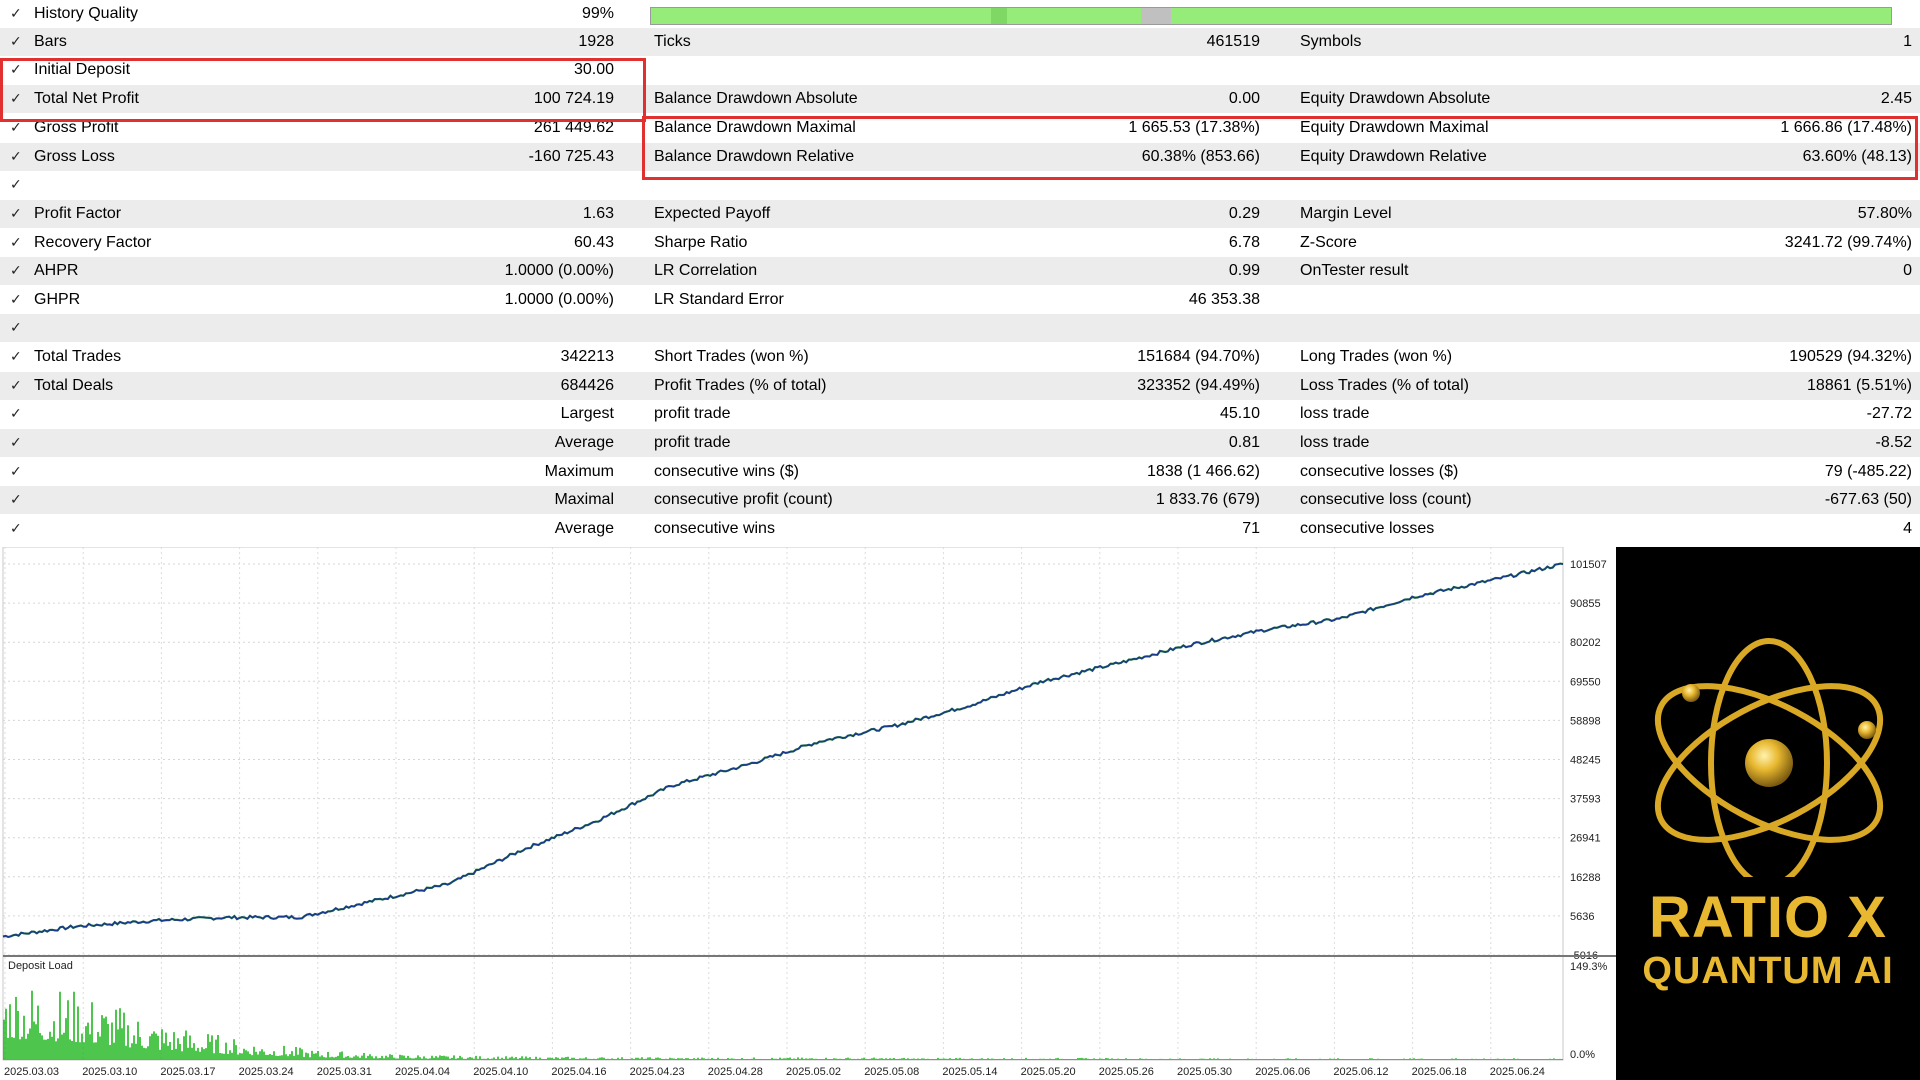  What do you see at coordinates (82, 69) in the screenshot?
I see `stat-label-initial-deposit: Initial Deposit` at bounding box center [82, 69].